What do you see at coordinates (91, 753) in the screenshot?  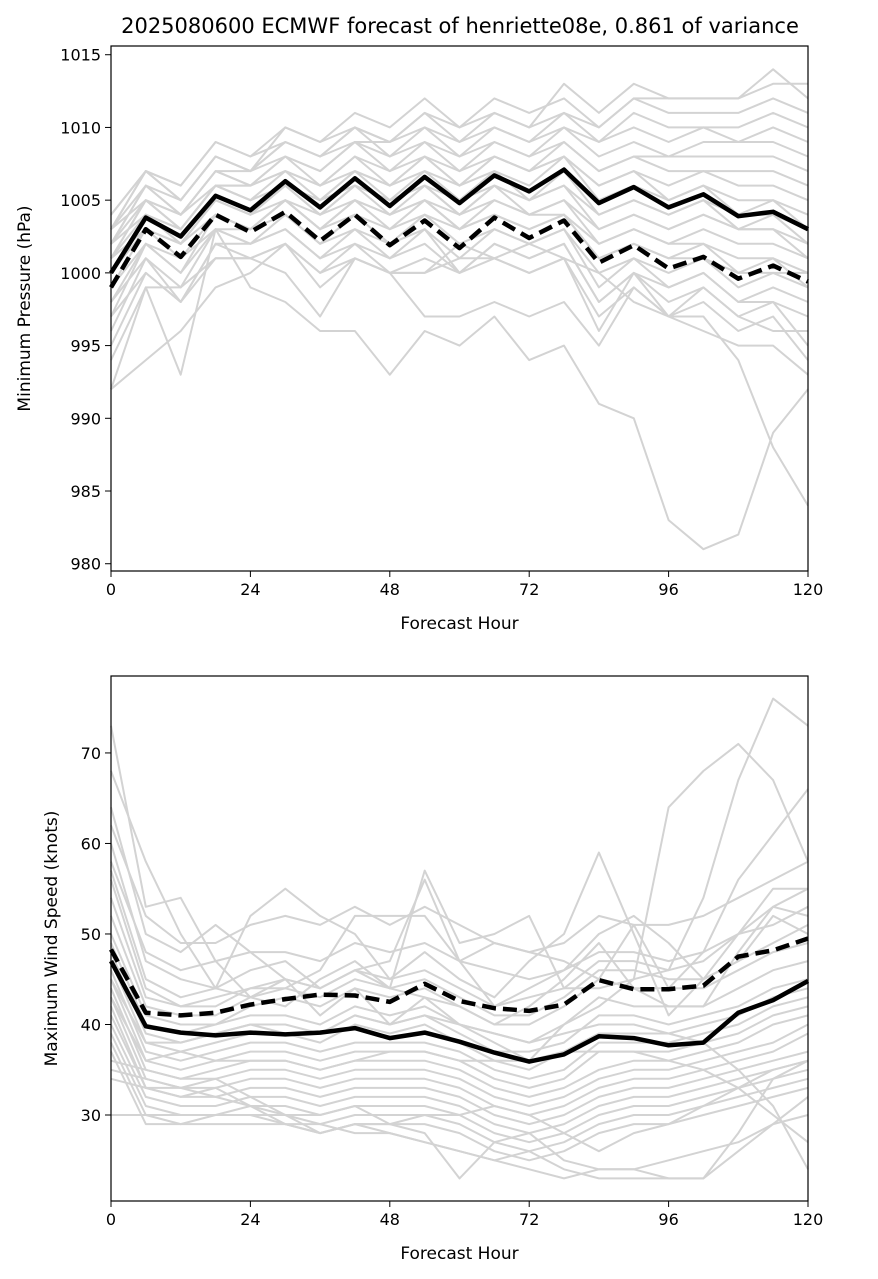 I see `y-tick-label: 70` at bounding box center [91, 753].